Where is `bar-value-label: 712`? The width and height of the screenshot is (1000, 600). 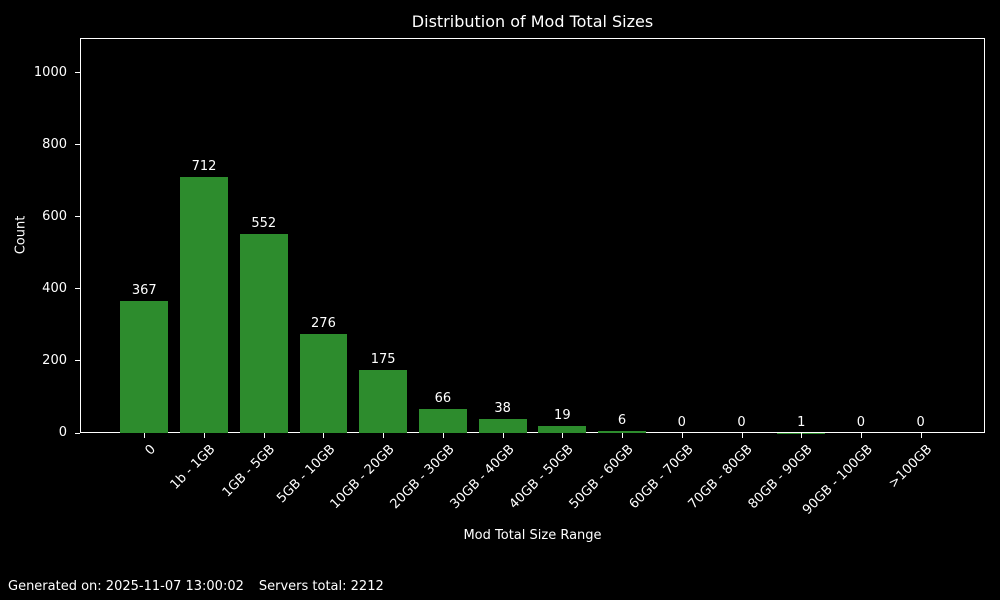
bar-value-label: 712 is located at coordinates (204, 166).